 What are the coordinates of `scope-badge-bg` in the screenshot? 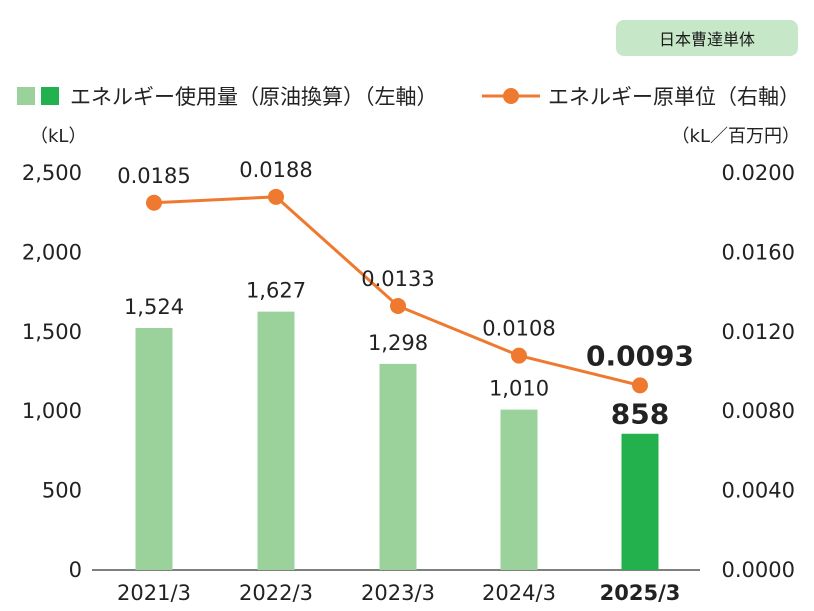 It's located at (707, 38).